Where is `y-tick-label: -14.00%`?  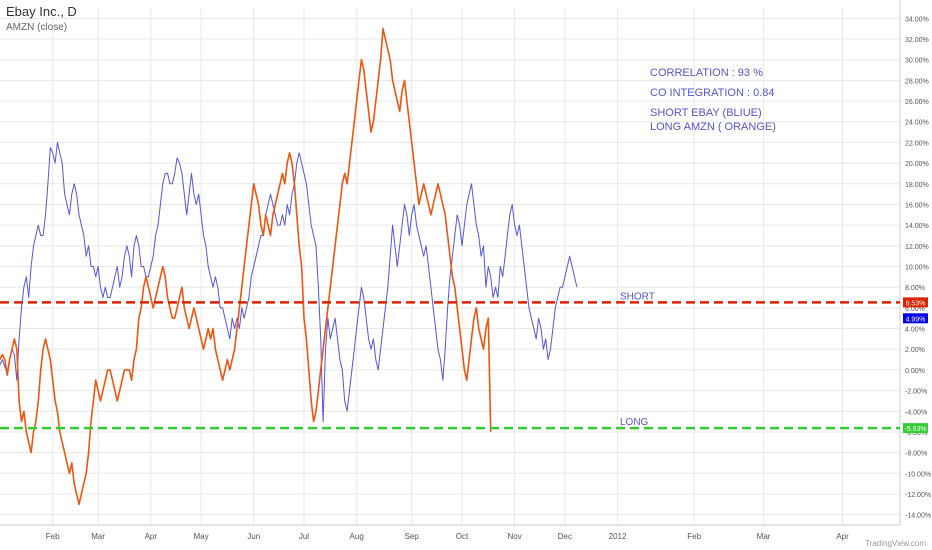 y-tick-label: -14.00% is located at coordinates (918, 516).